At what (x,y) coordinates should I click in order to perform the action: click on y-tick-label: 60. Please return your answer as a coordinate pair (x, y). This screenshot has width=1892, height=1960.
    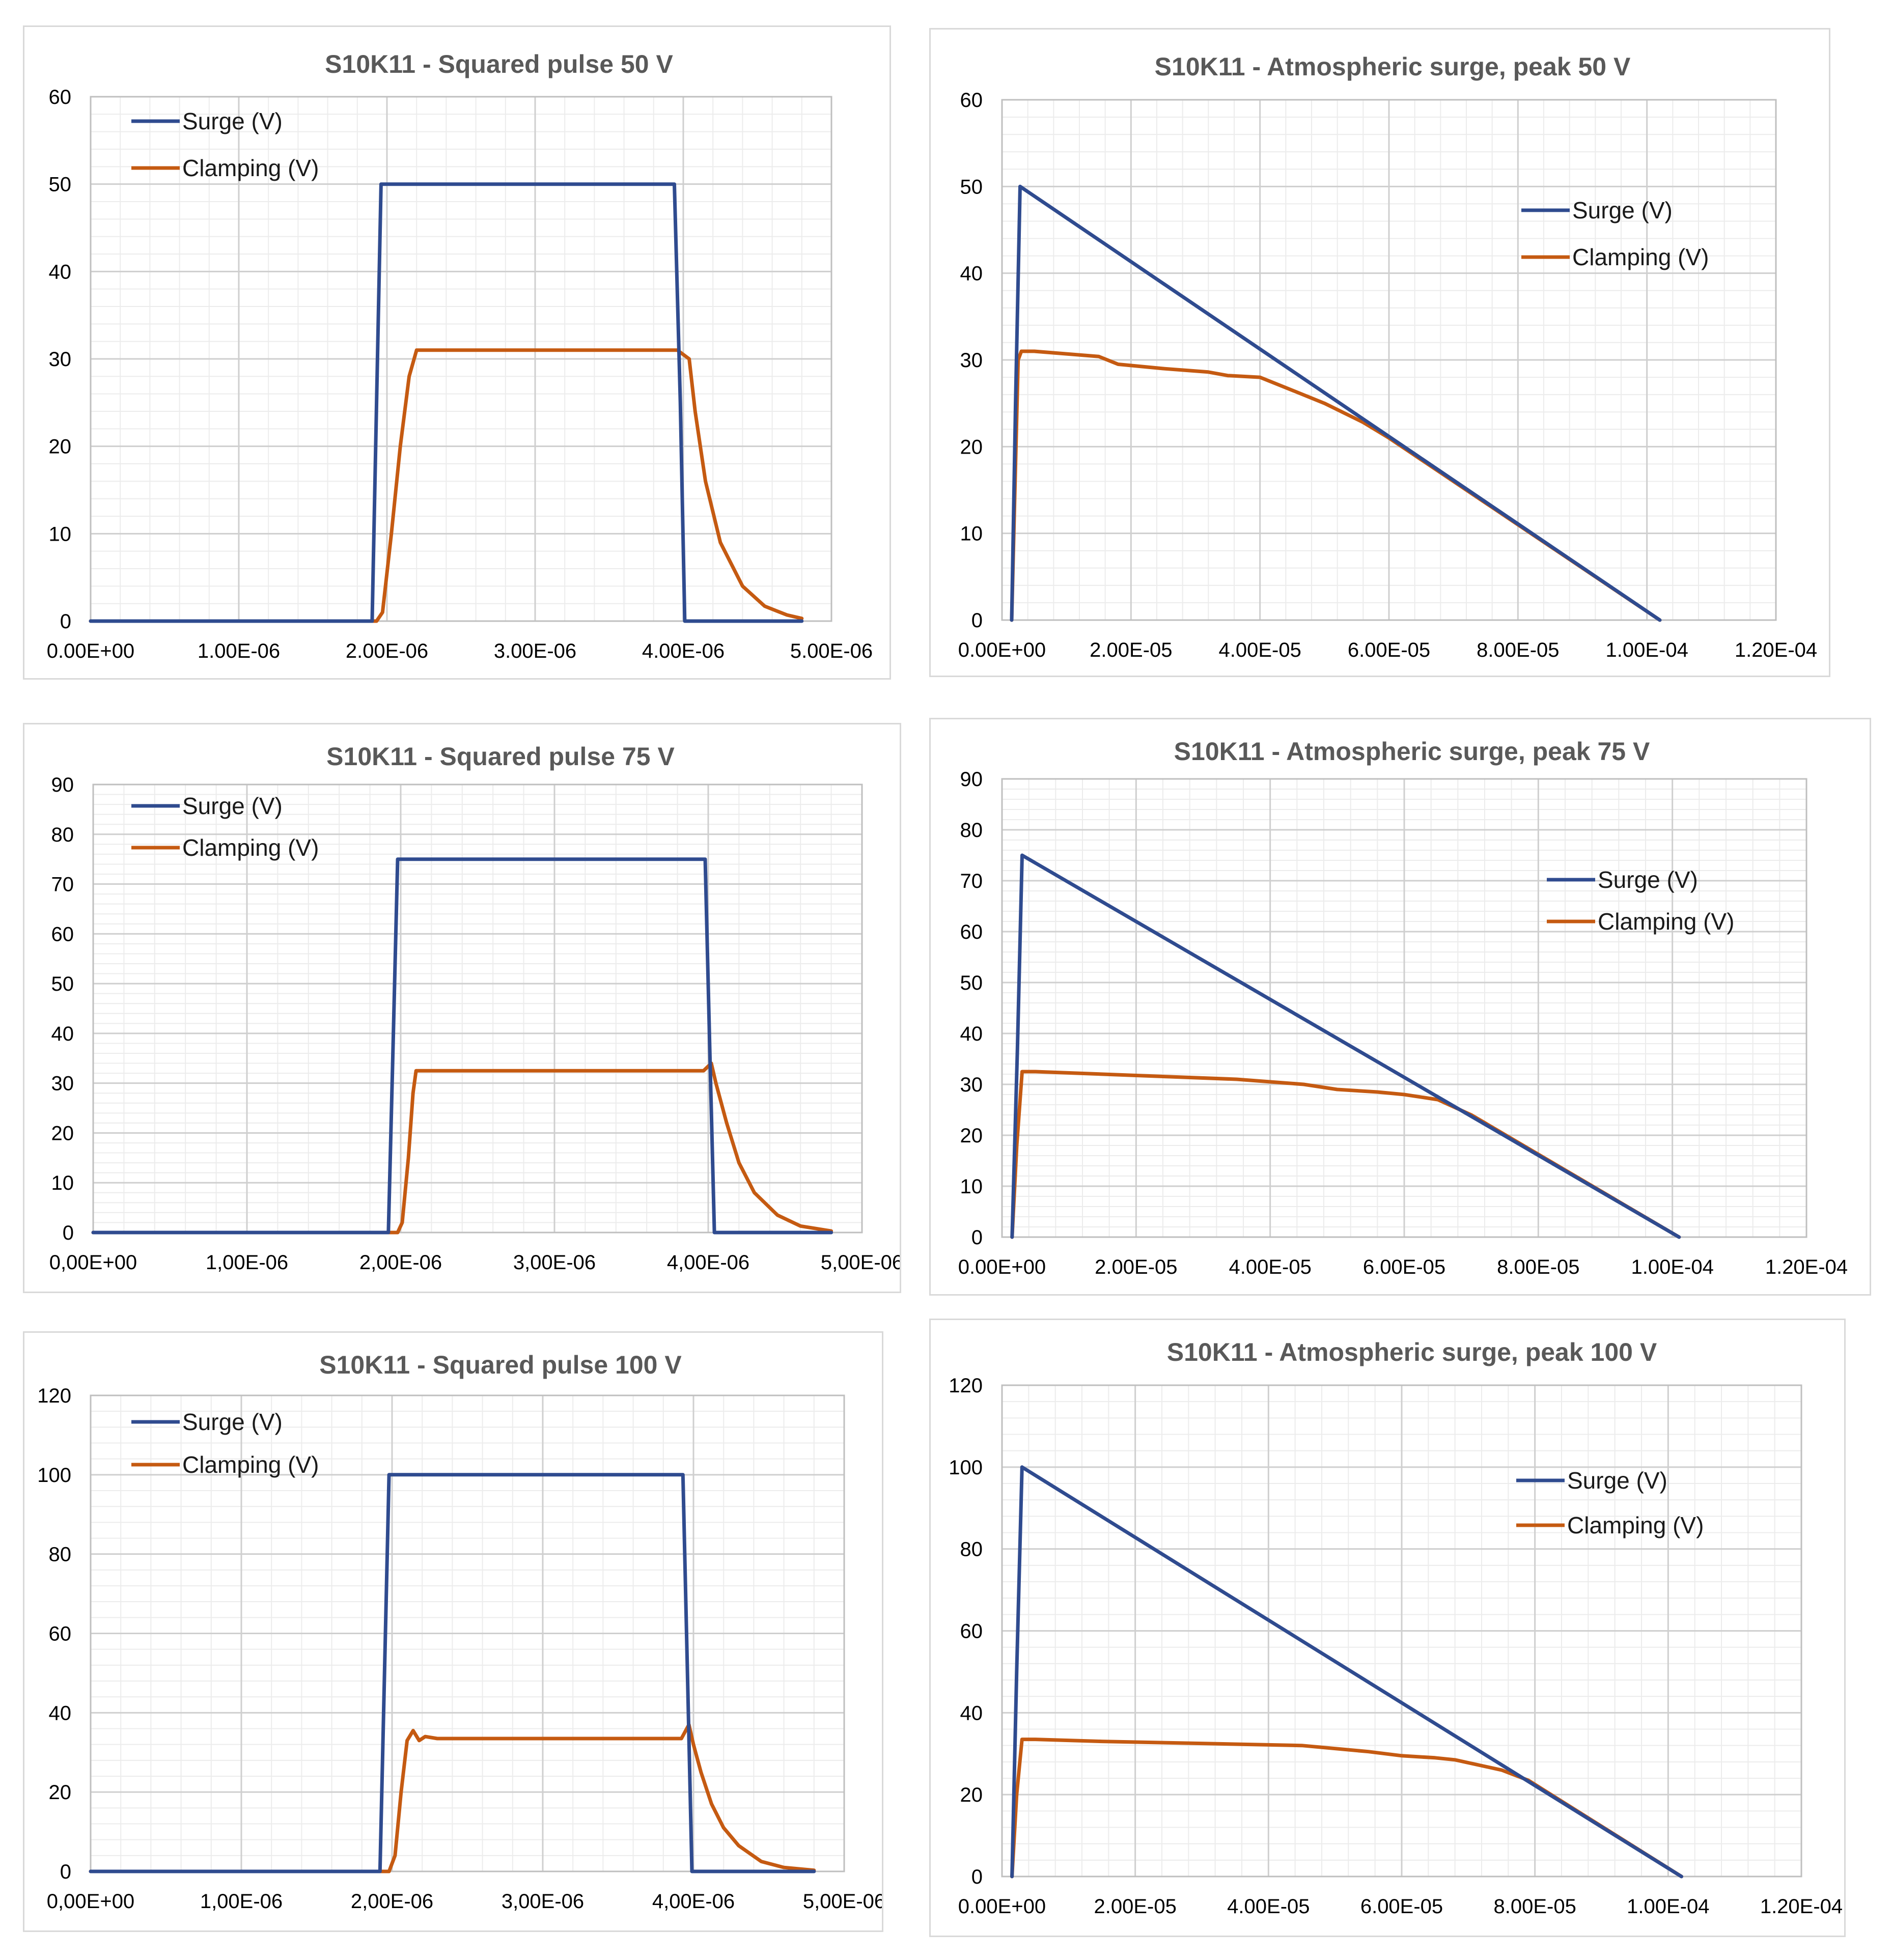
    Looking at the image, I should click on (972, 1631).